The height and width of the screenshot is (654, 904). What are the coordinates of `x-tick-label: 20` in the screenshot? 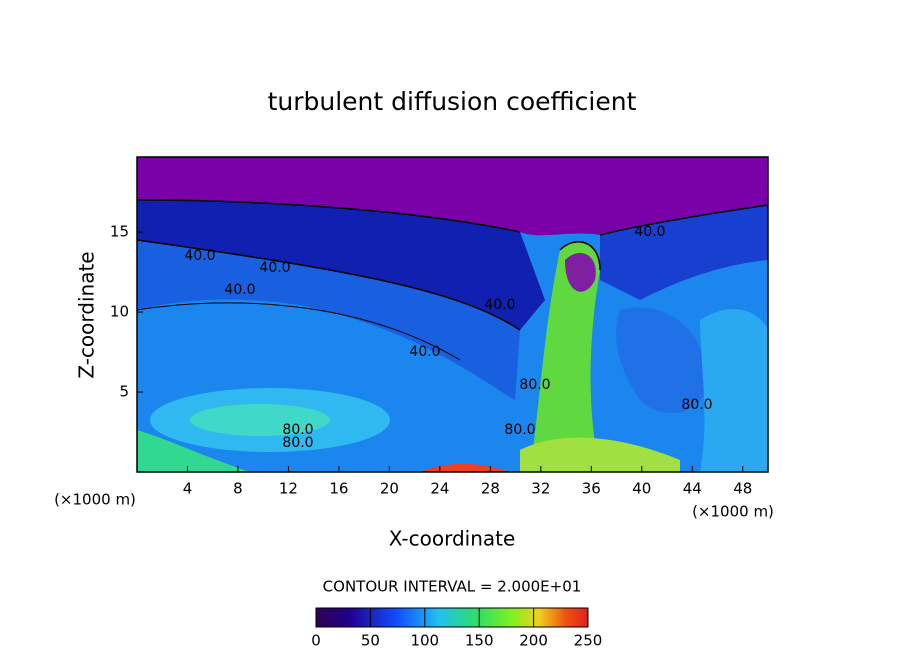 It's located at (389, 489).